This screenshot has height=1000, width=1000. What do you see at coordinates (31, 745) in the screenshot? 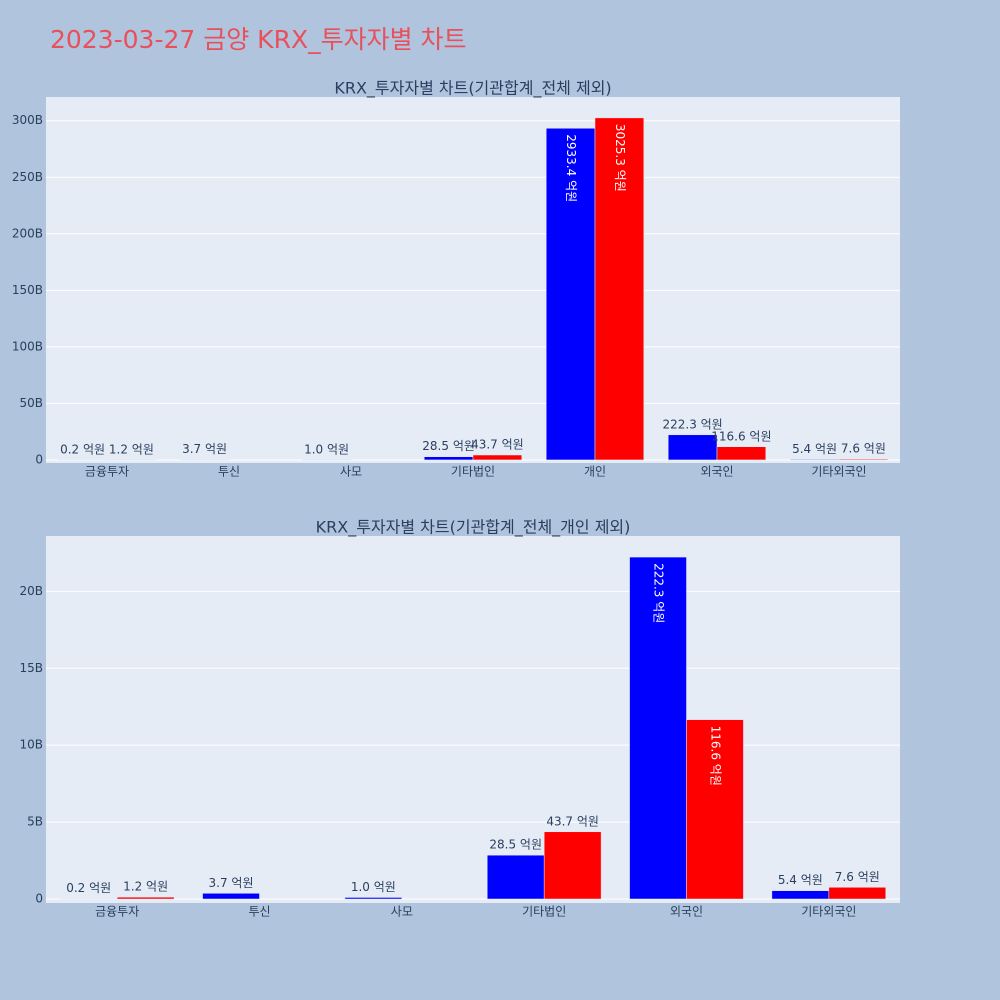
I see `y-tick-label: 10B` at bounding box center [31, 745].